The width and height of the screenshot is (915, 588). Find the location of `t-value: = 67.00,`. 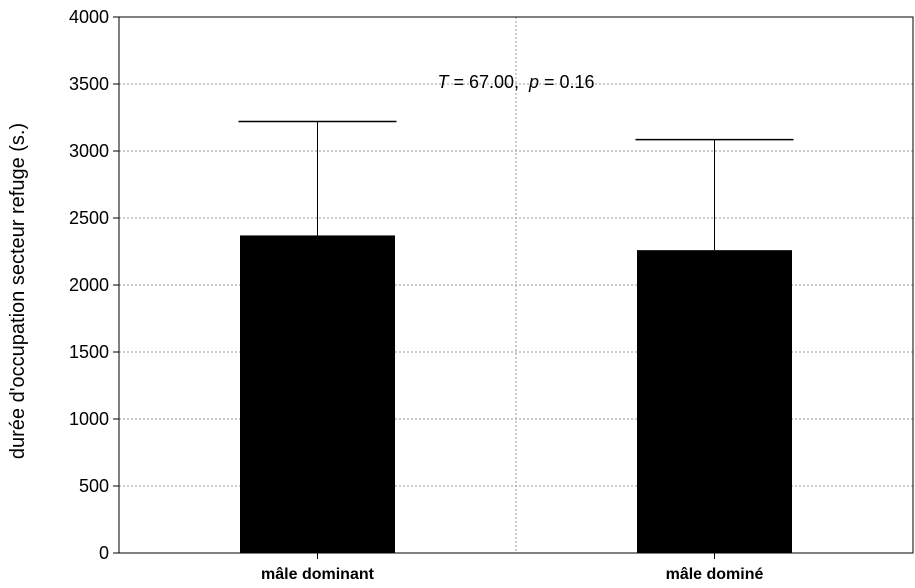

t-value: = 67.00, is located at coordinates (488, 82).